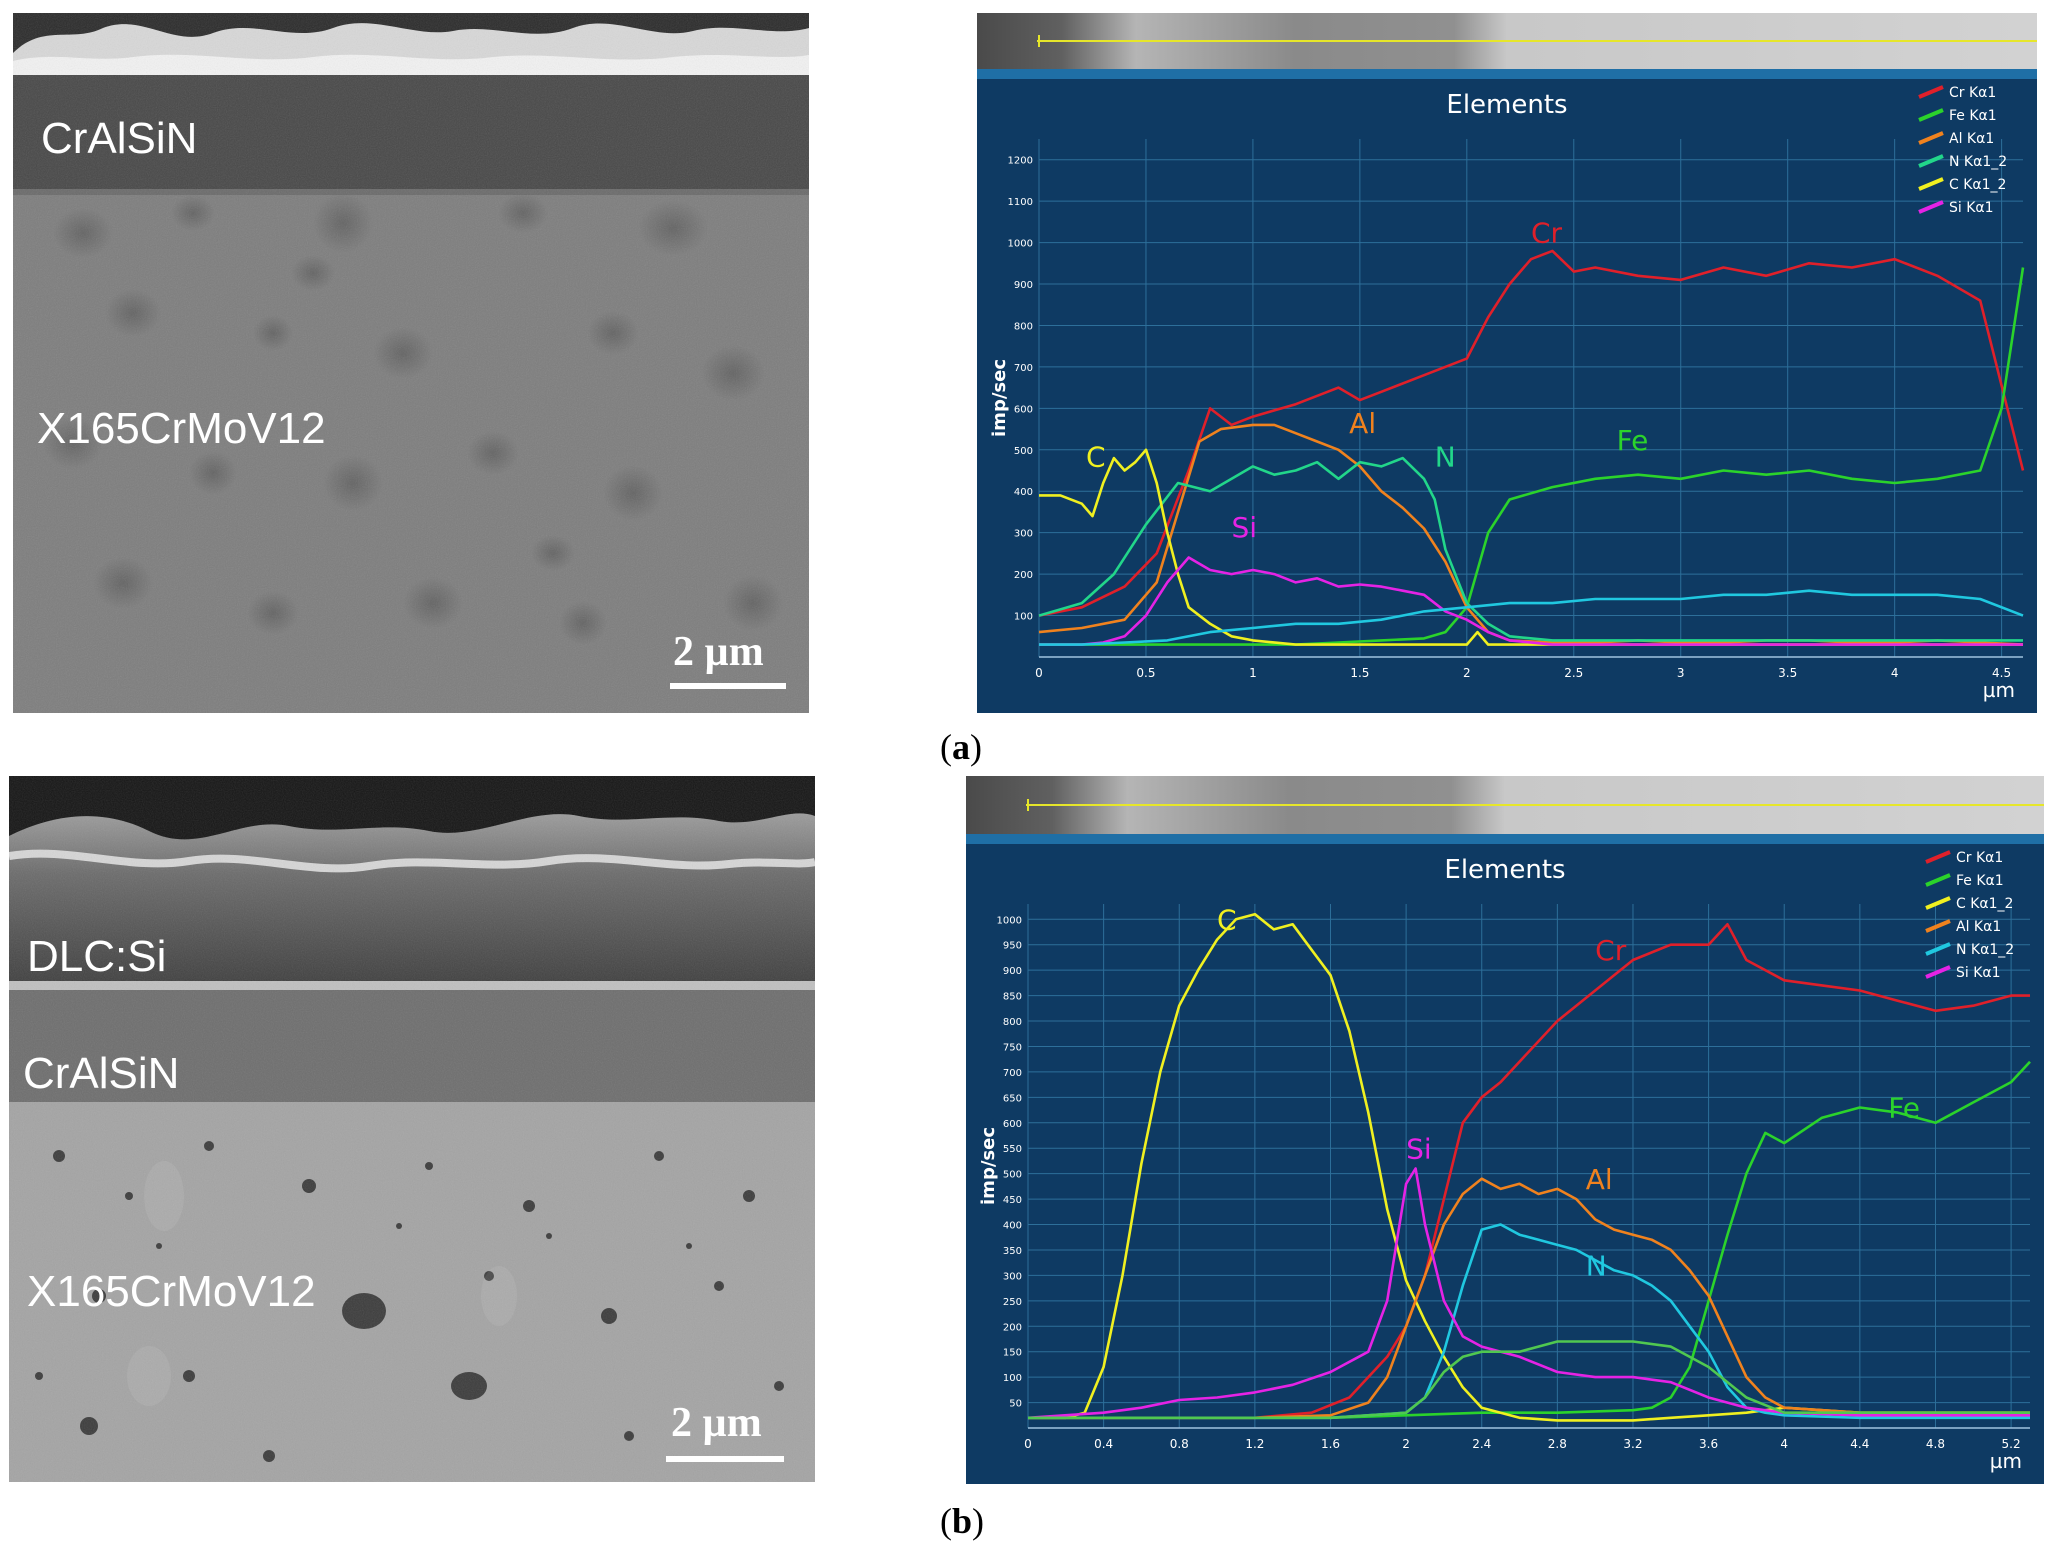 The height and width of the screenshot is (1546, 2052). What do you see at coordinates (2011, 1444) in the screenshot?
I see `x-tick-label: 5.2` at bounding box center [2011, 1444].